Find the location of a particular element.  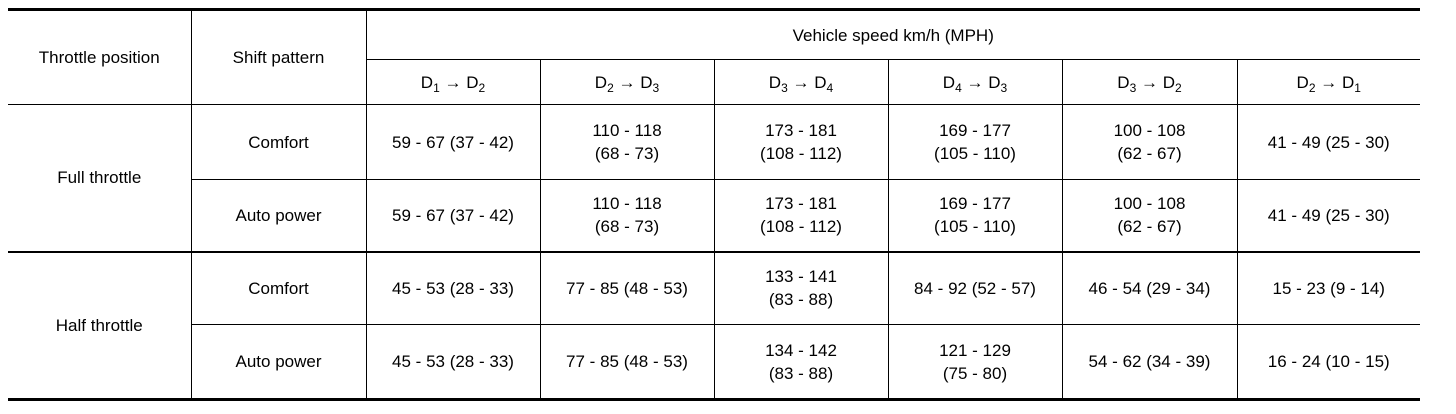

speed-cell: 46 - 54 (29 - 34) is located at coordinates (1149, 287).